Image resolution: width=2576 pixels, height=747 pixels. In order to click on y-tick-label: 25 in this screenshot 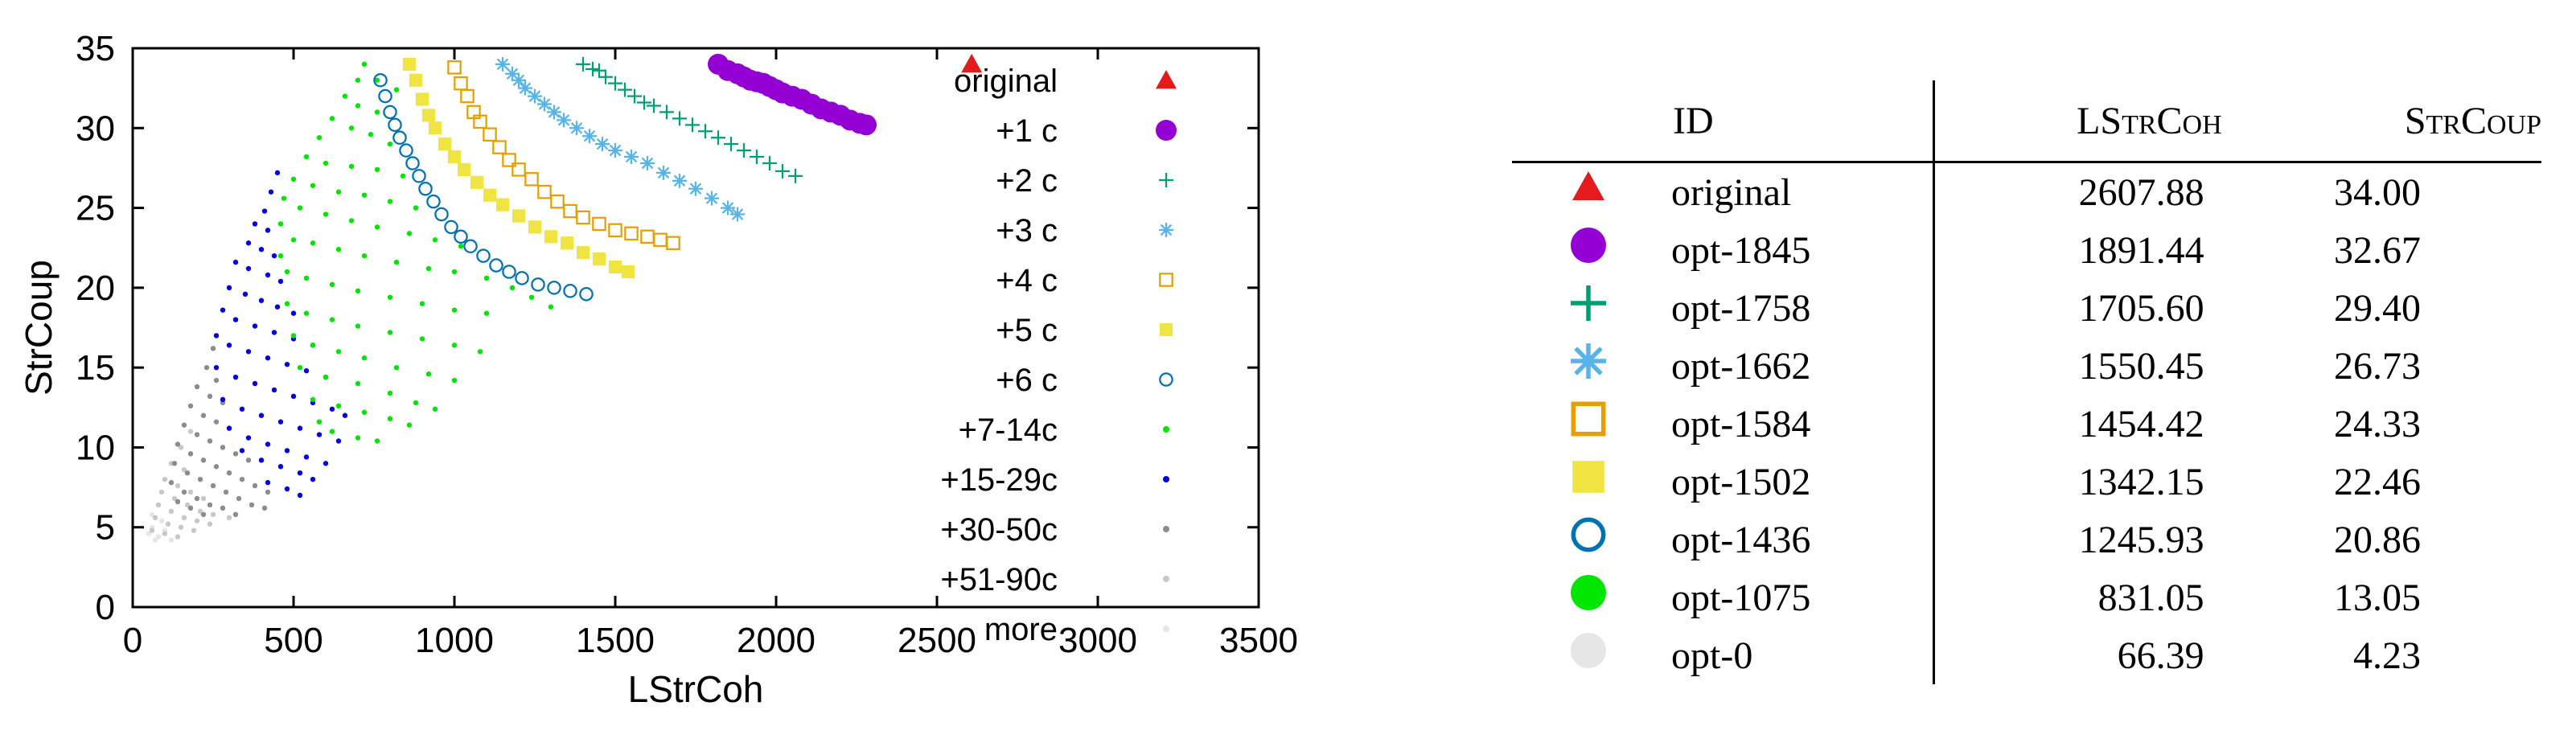, I will do `click(95, 208)`.